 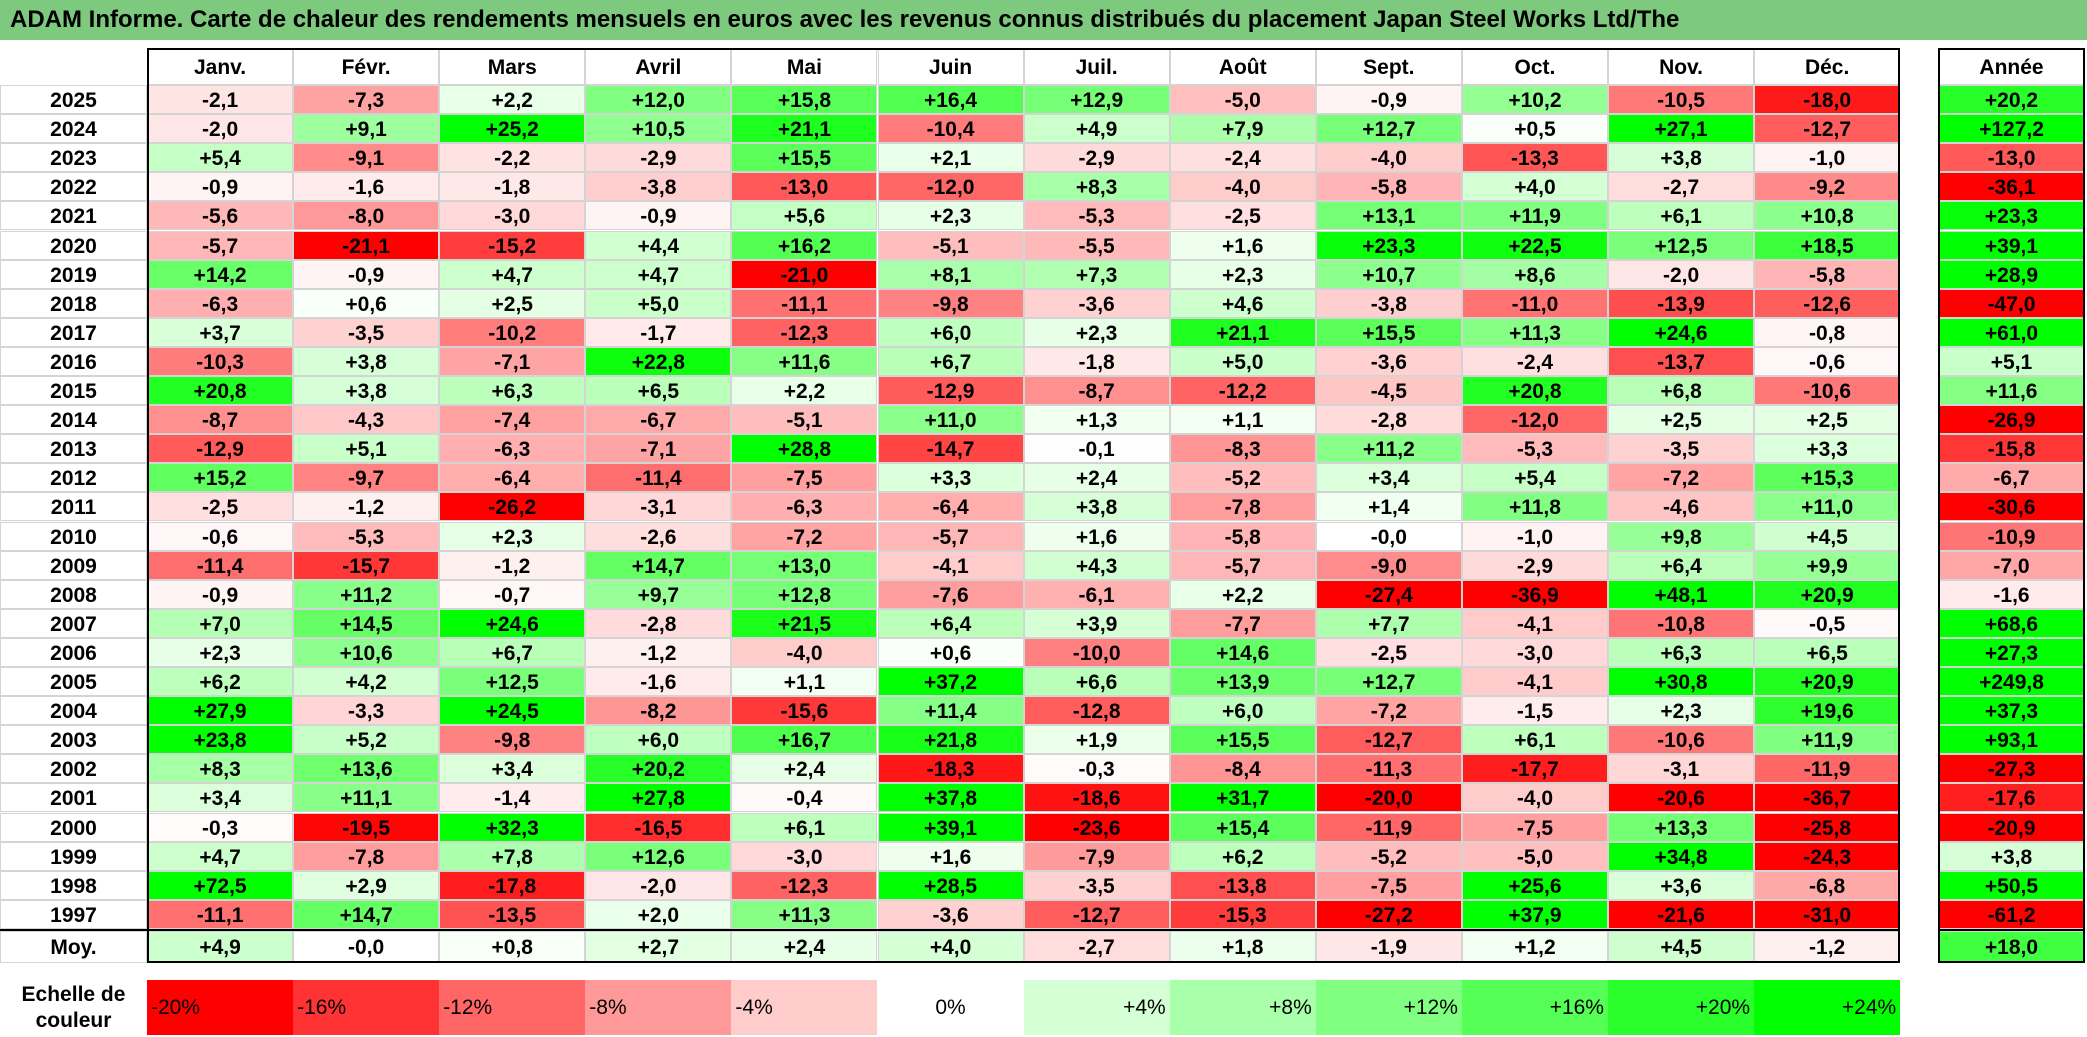 I want to click on heat-cell: +1,4, so click(x=1388, y=507).